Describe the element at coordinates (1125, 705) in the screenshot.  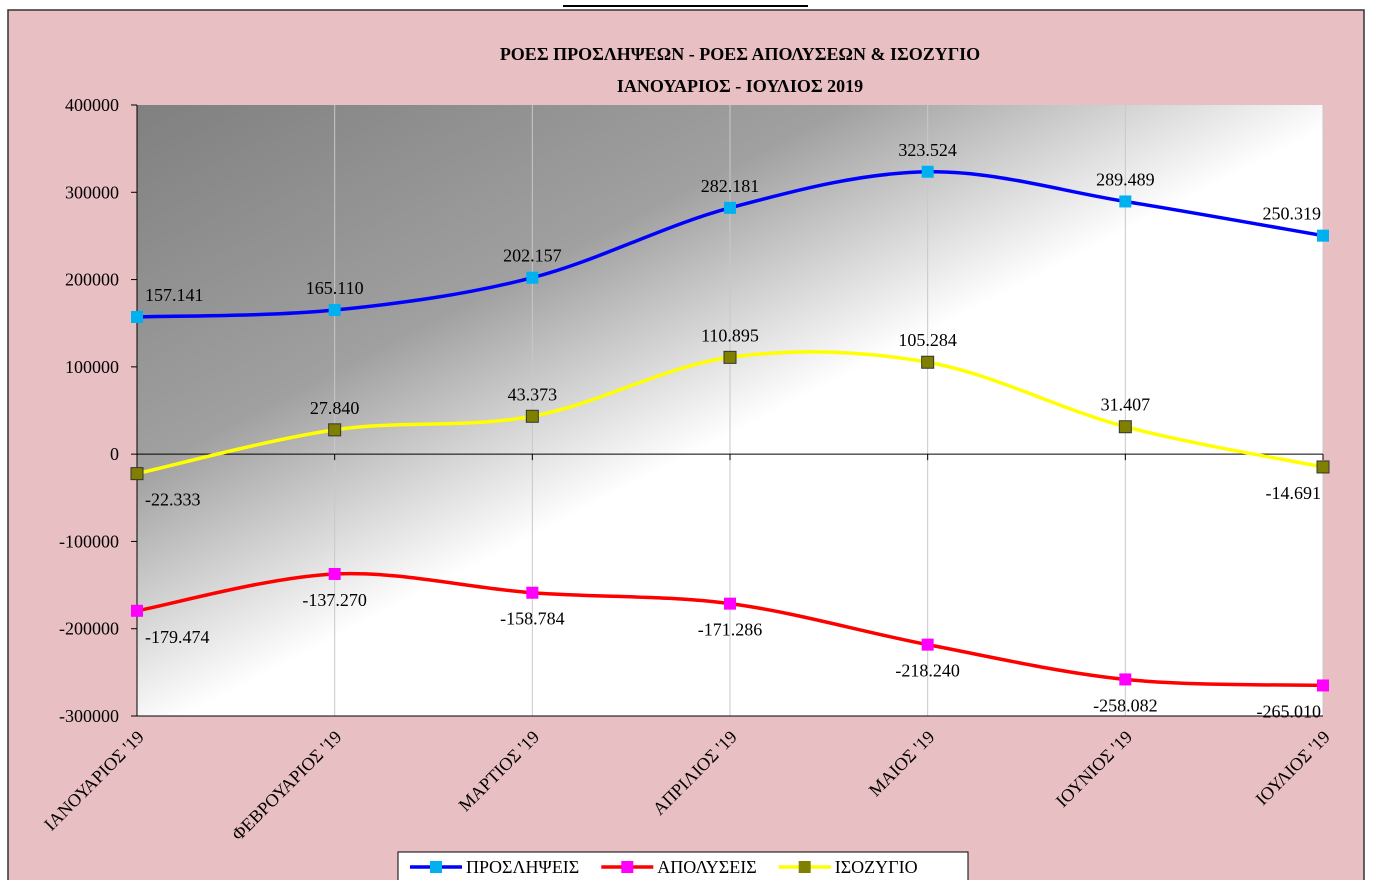
I see `data-label: -258.082` at that location.